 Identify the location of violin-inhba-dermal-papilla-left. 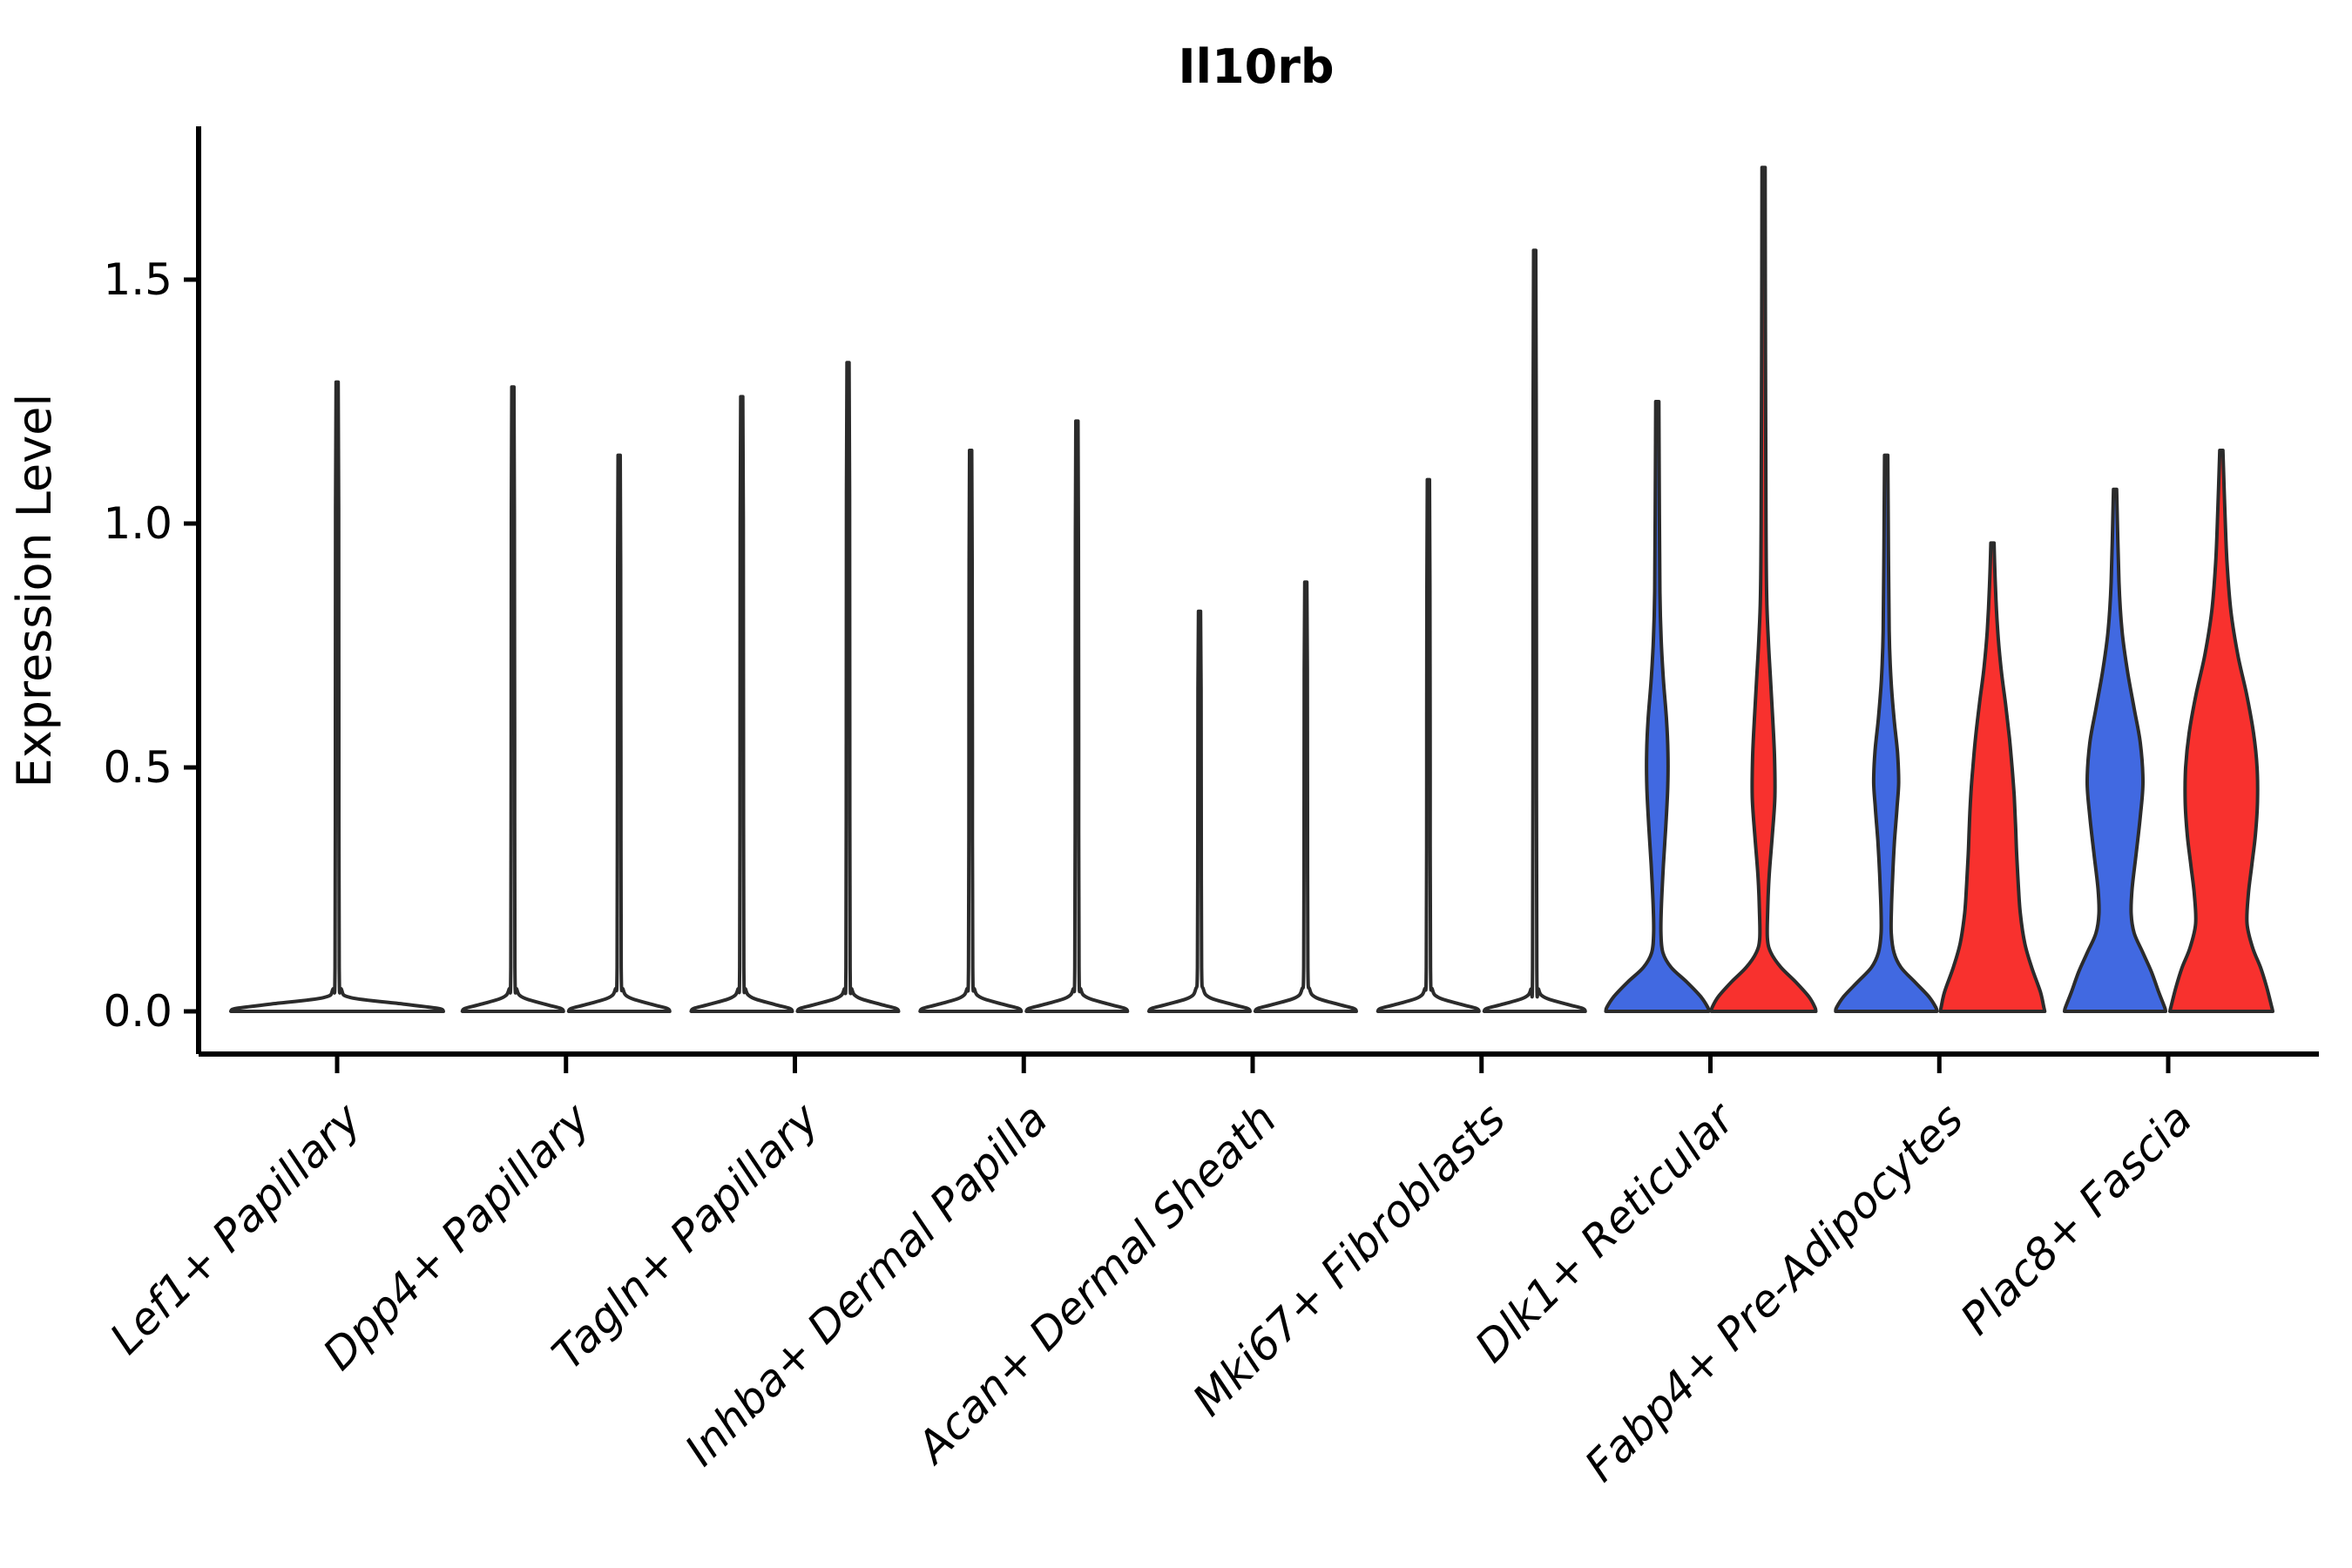
(971, 731).